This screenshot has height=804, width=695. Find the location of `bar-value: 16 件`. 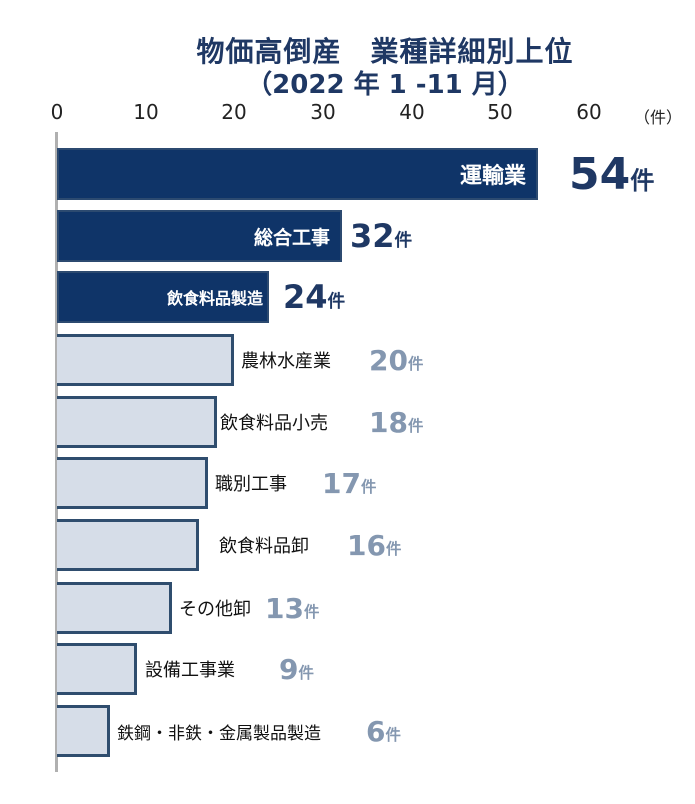

bar-value: 16 件 is located at coordinates (374, 545).